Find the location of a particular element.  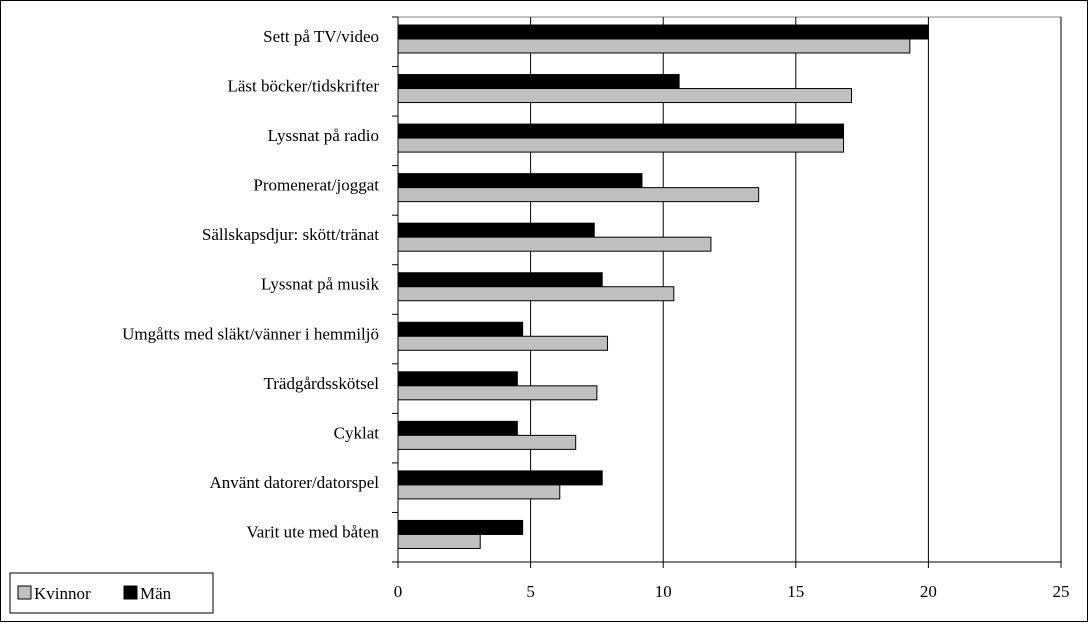

category-label-8: Cyklat is located at coordinates (357, 432).